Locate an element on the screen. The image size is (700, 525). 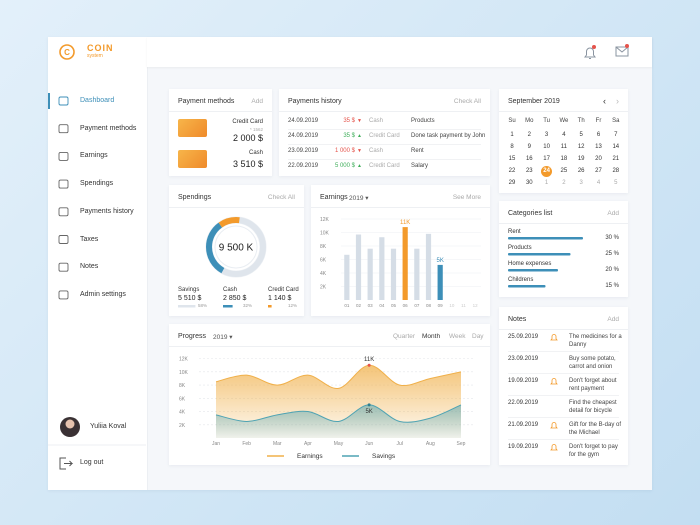
day: 24 is located at coordinates (546, 171).